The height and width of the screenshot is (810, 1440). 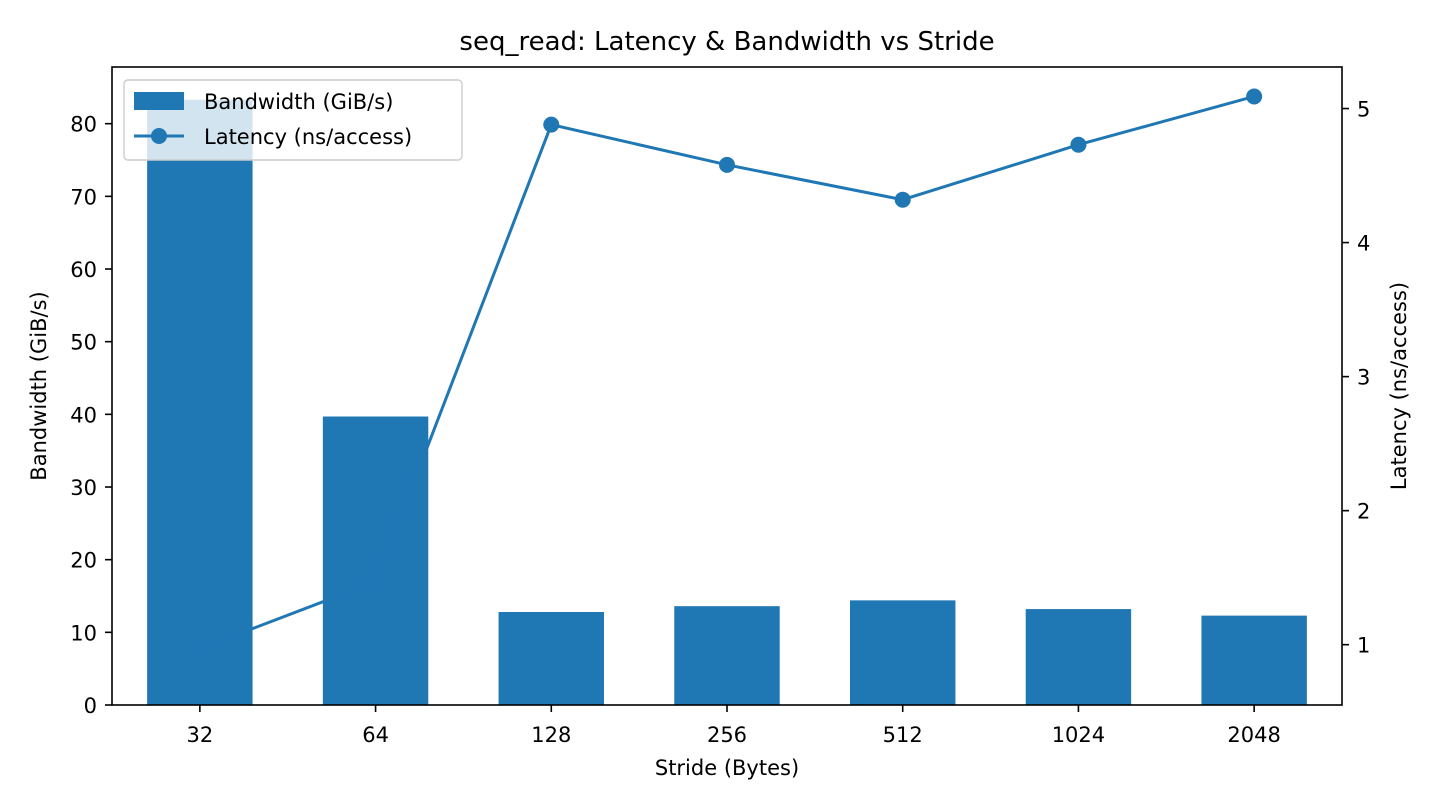 I want to click on x-axis: 32 64 128 256 512 1024 2048, so click(x=733, y=726).